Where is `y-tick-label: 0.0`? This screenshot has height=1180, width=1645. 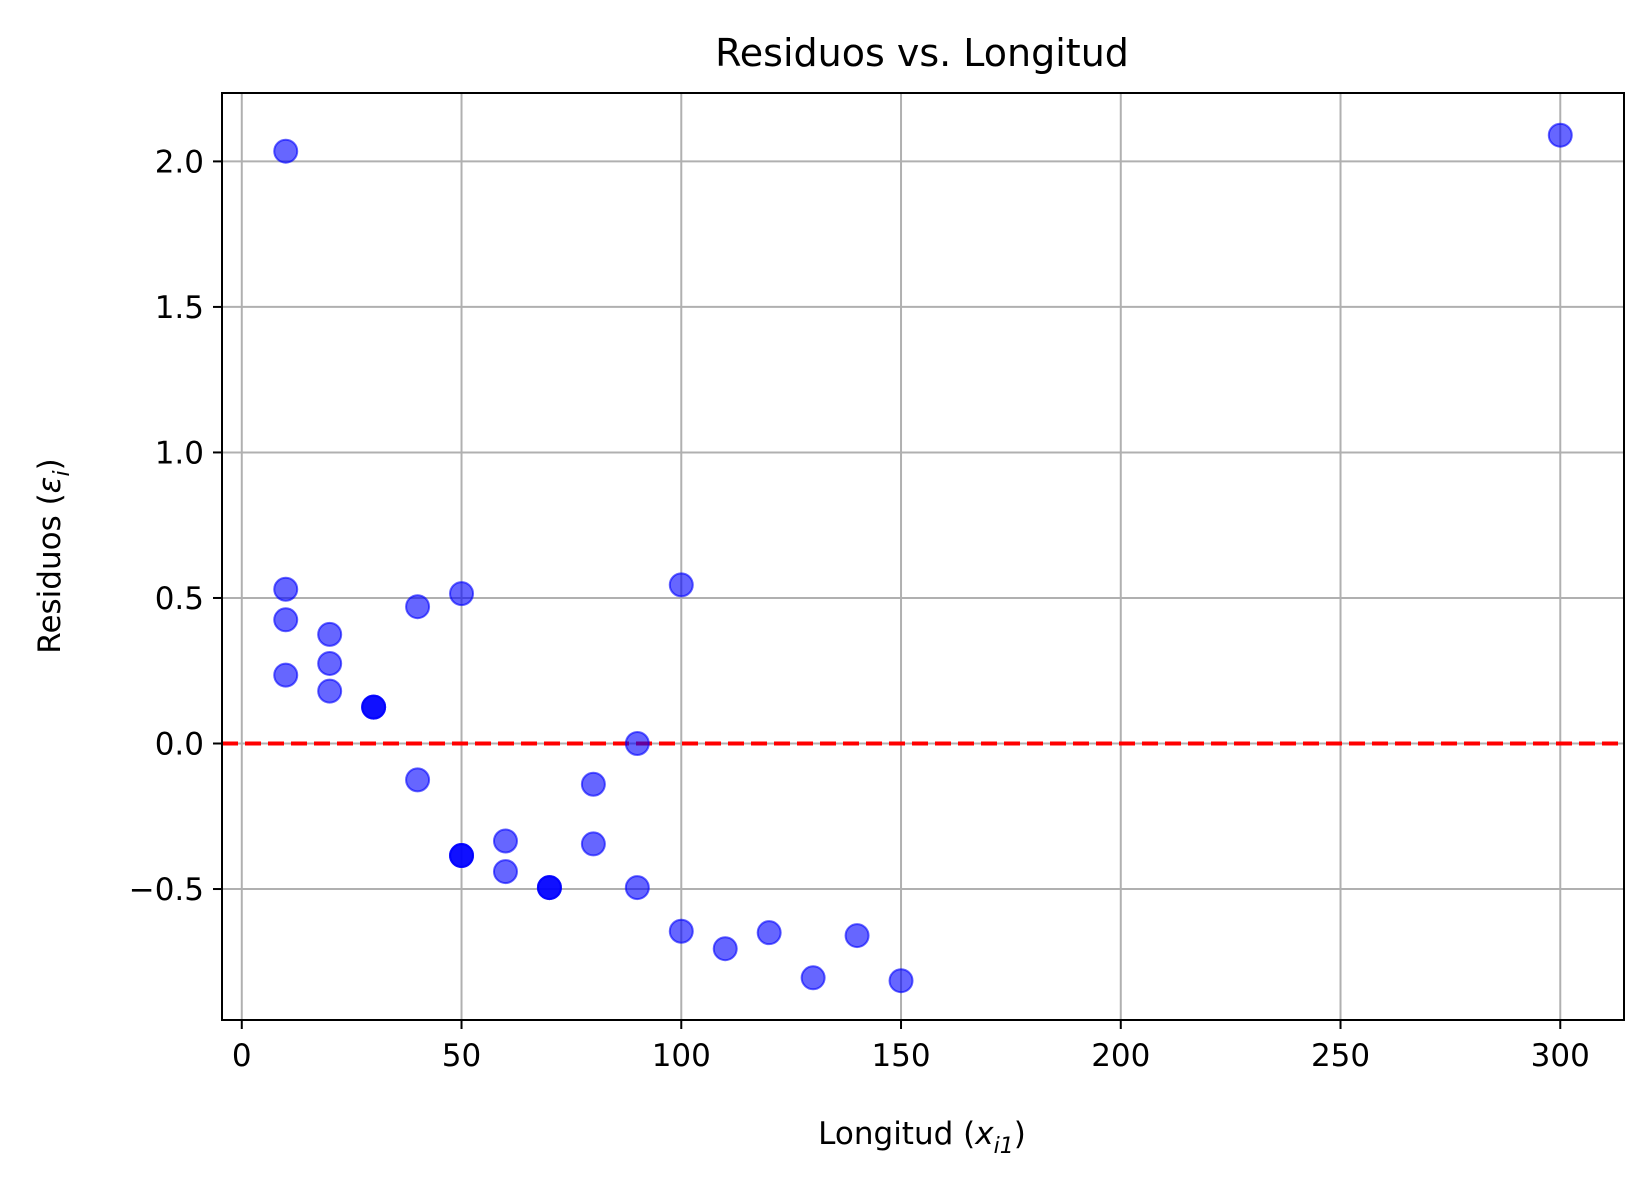 y-tick-label: 0.0 is located at coordinates (179, 745).